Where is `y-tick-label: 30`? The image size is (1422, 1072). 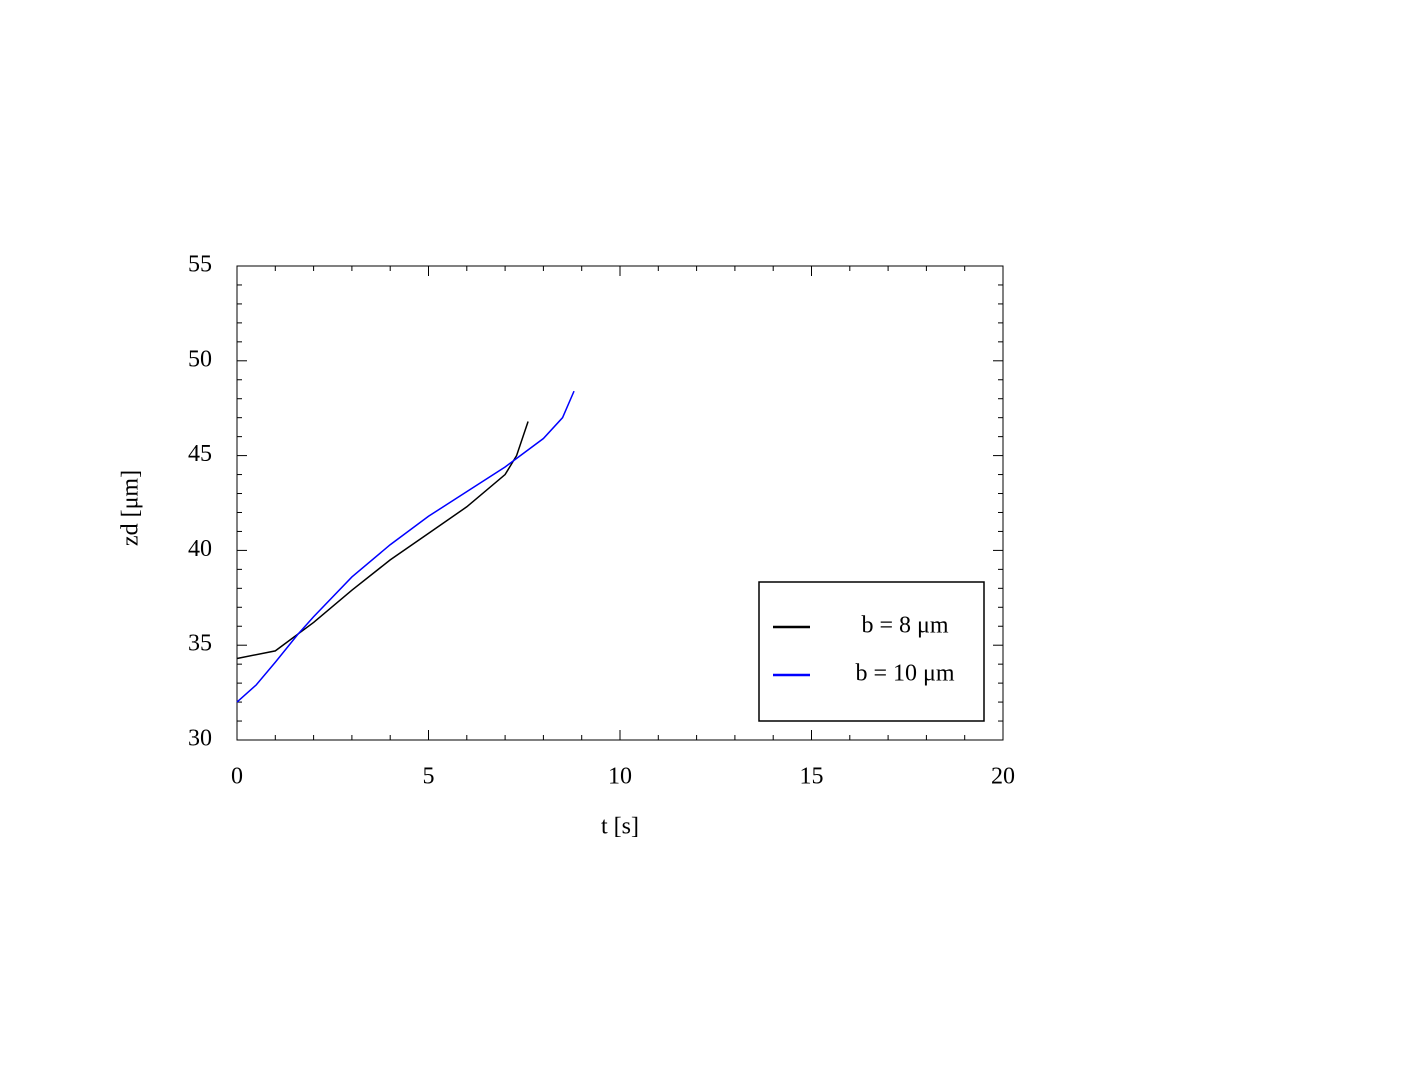 y-tick-label: 30 is located at coordinates (200, 739).